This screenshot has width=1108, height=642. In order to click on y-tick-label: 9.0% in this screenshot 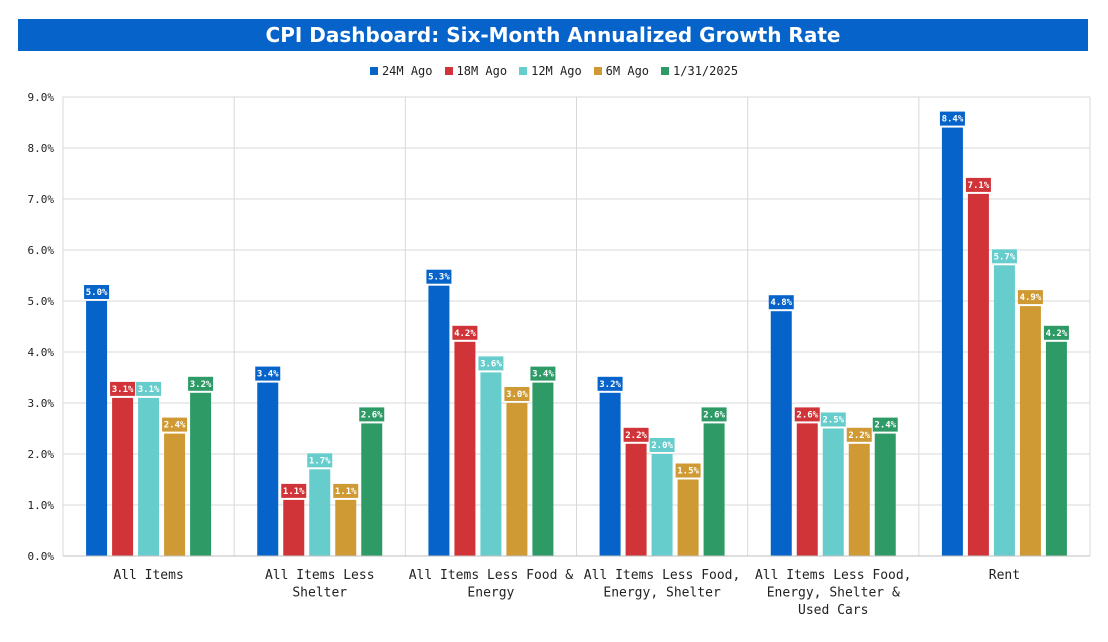, I will do `click(41, 97)`.